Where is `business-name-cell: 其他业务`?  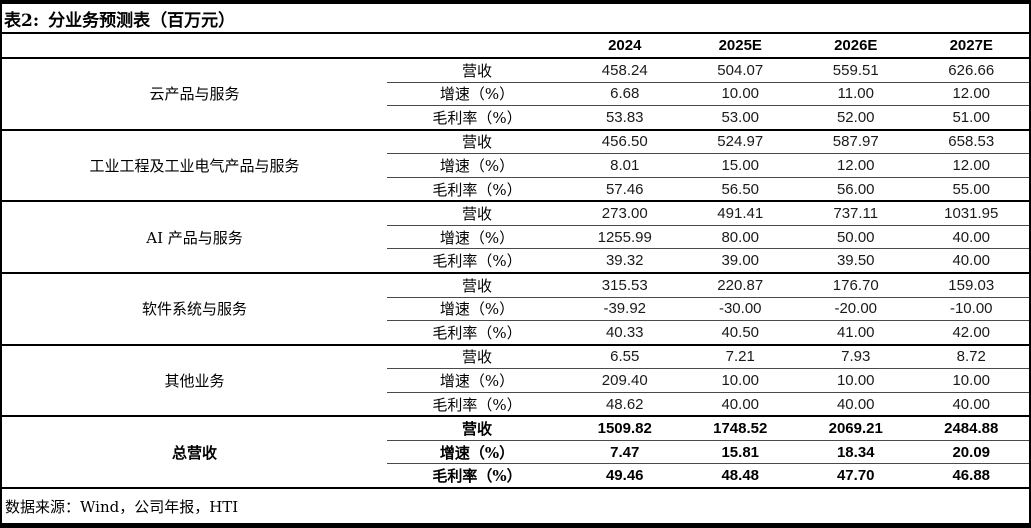 business-name-cell: 其他业务 is located at coordinates (194, 380).